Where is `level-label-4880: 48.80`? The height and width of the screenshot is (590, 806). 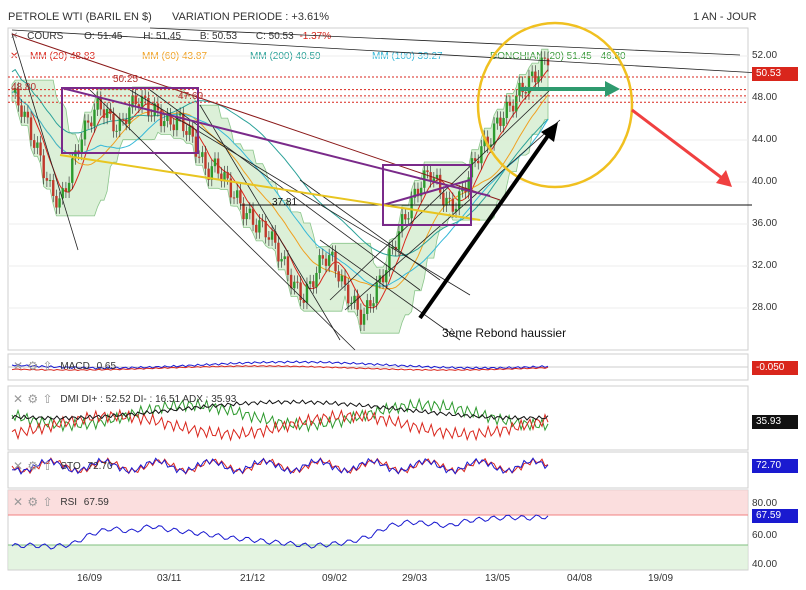 level-label-4880: 48.80 is located at coordinates (24, 87).